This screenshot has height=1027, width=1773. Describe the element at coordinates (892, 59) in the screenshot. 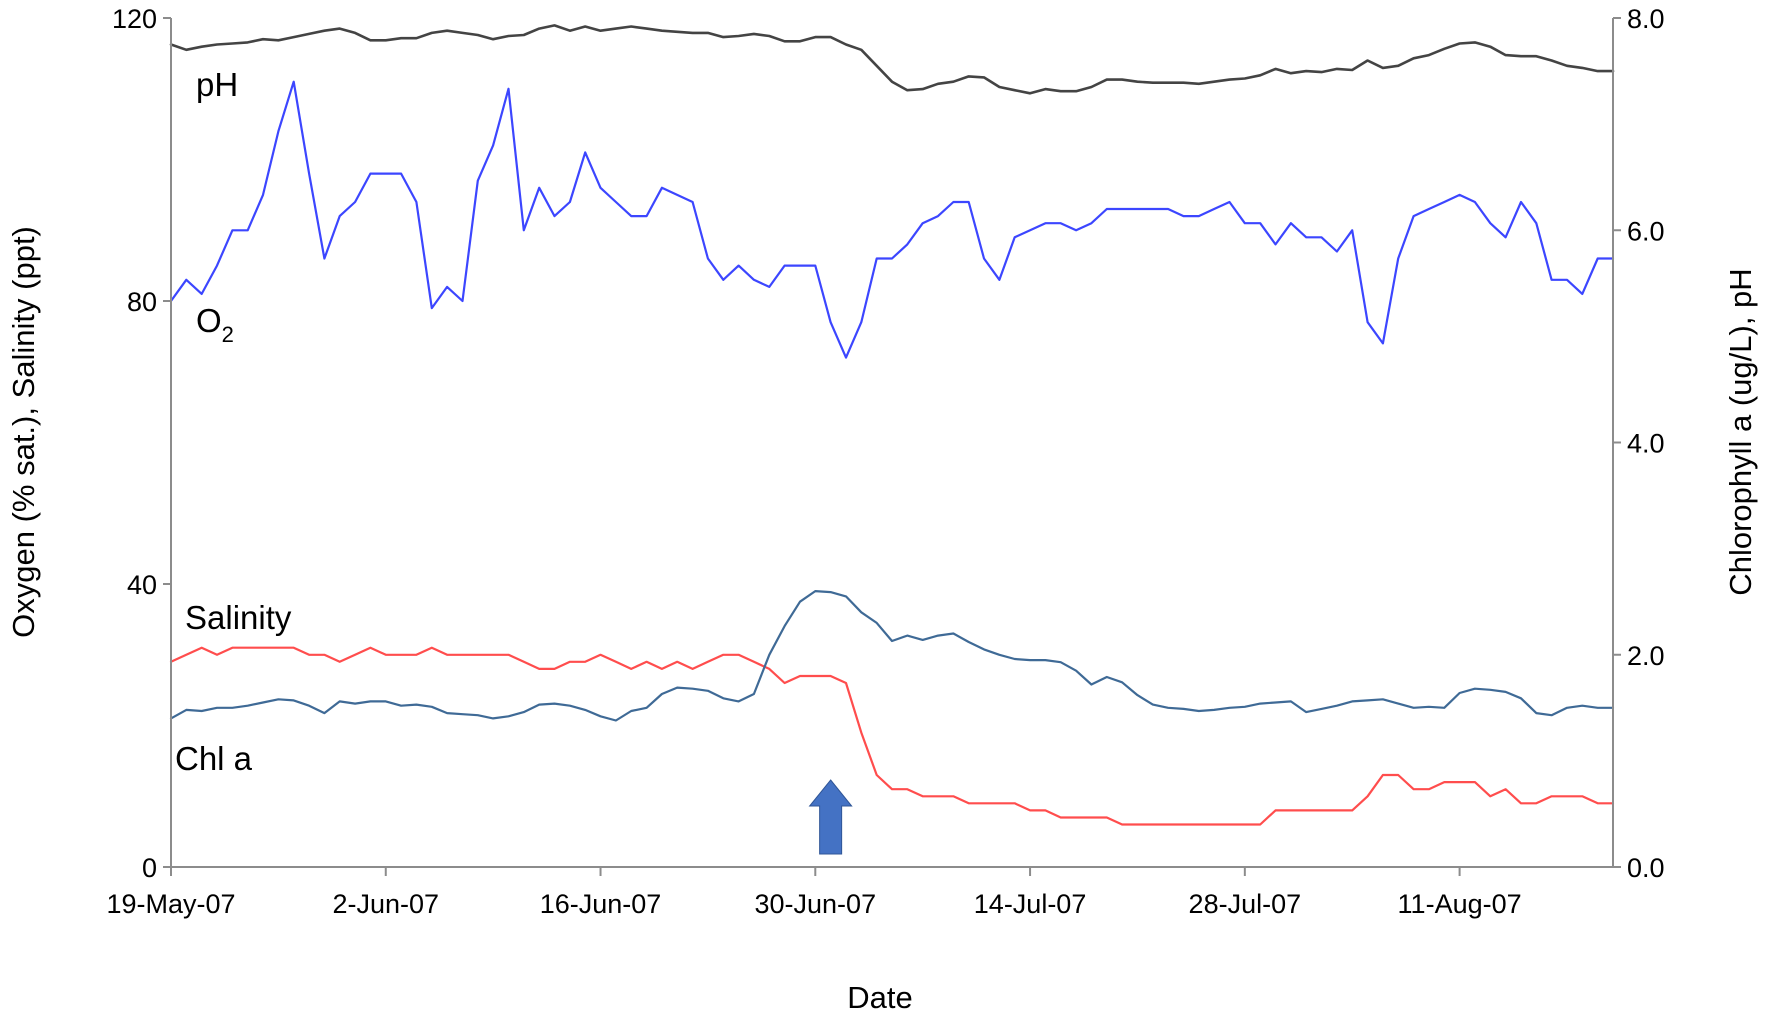

I see `series-line-ph` at that location.